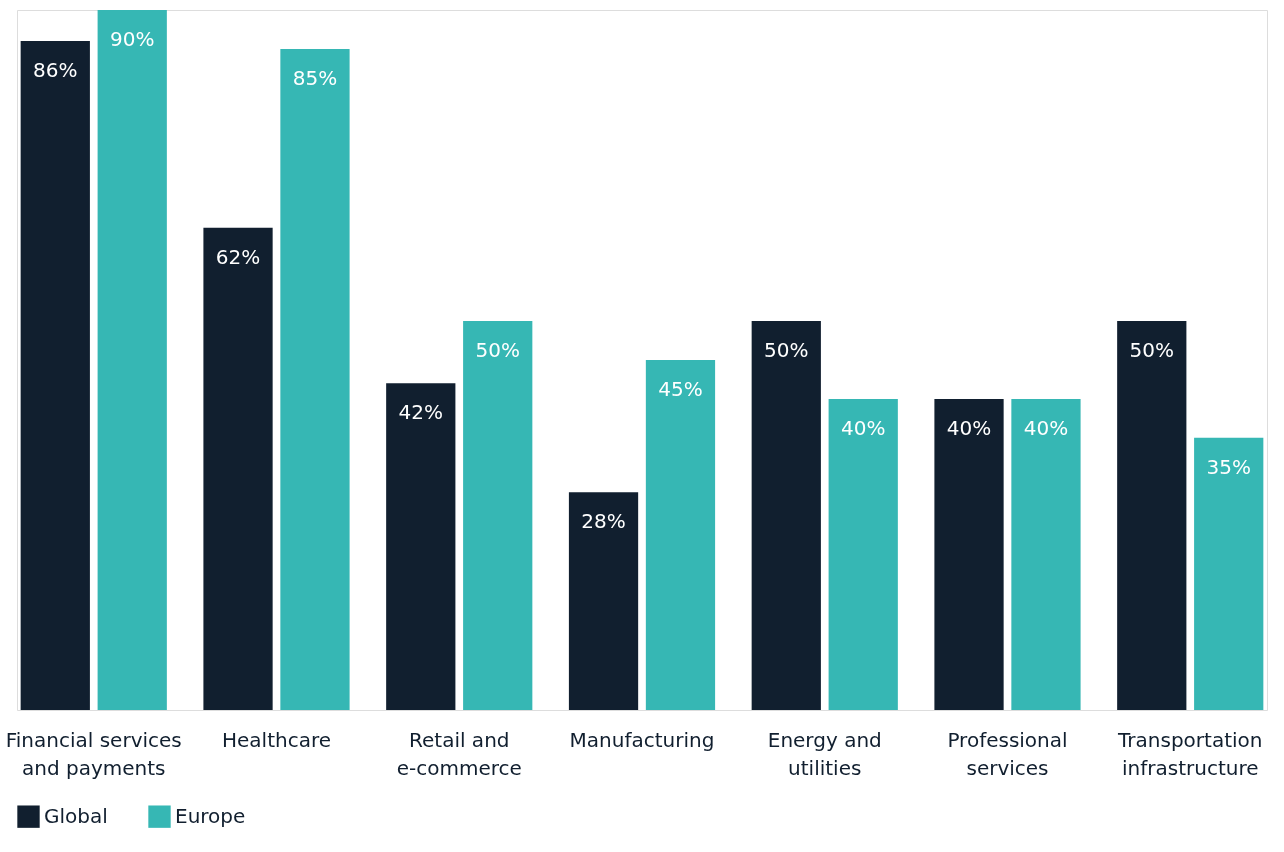 The image size is (1284, 852). What do you see at coordinates (55, 70) in the screenshot?
I see `data-label: 86%` at bounding box center [55, 70].